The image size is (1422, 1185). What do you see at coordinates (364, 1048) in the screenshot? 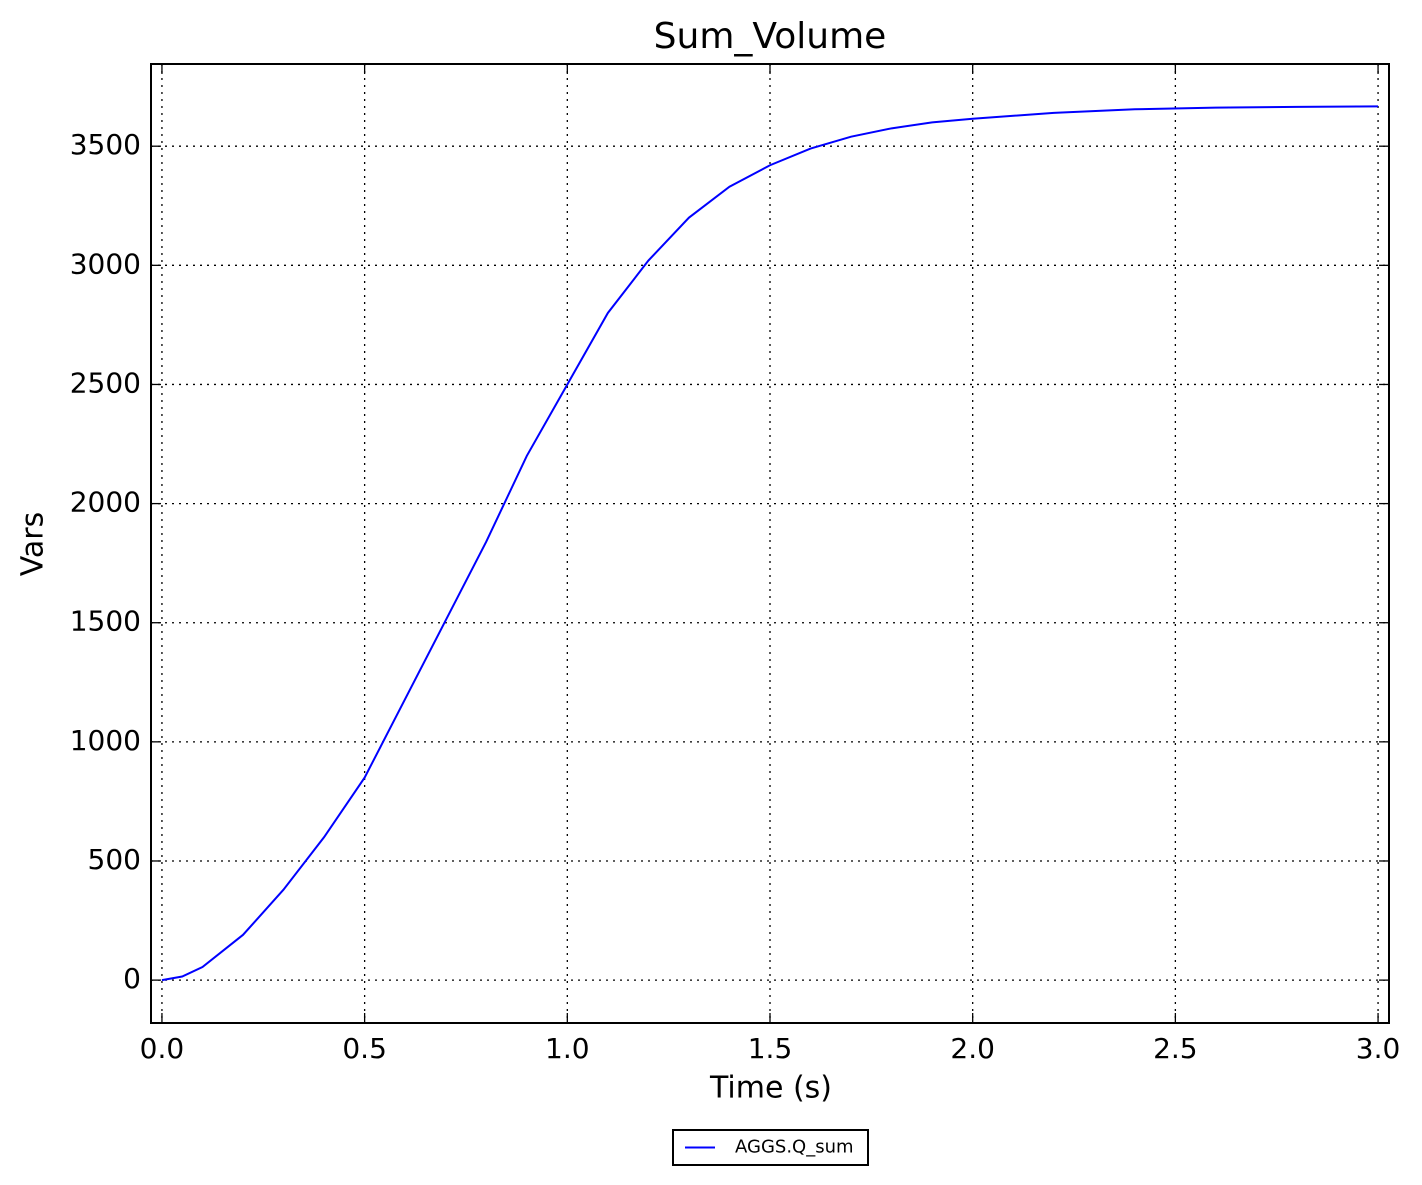
I see `x-tick-label: 0.5` at bounding box center [364, 1048].